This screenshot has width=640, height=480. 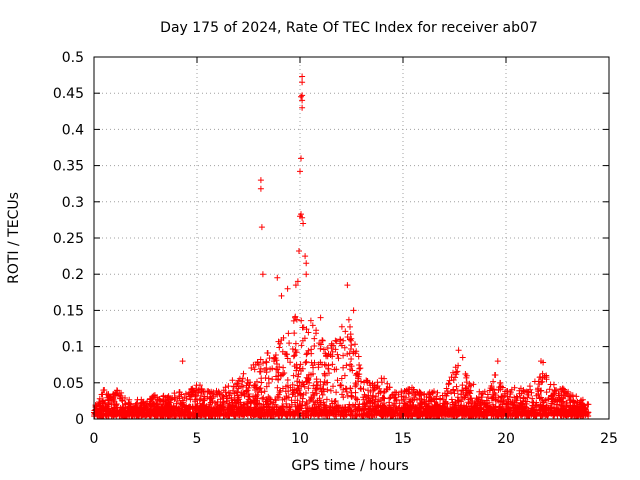 What do you see at coordinates (79, 420) in the screenshot?
I see `y-tick-label: 0` at bounding box center [79, 420].